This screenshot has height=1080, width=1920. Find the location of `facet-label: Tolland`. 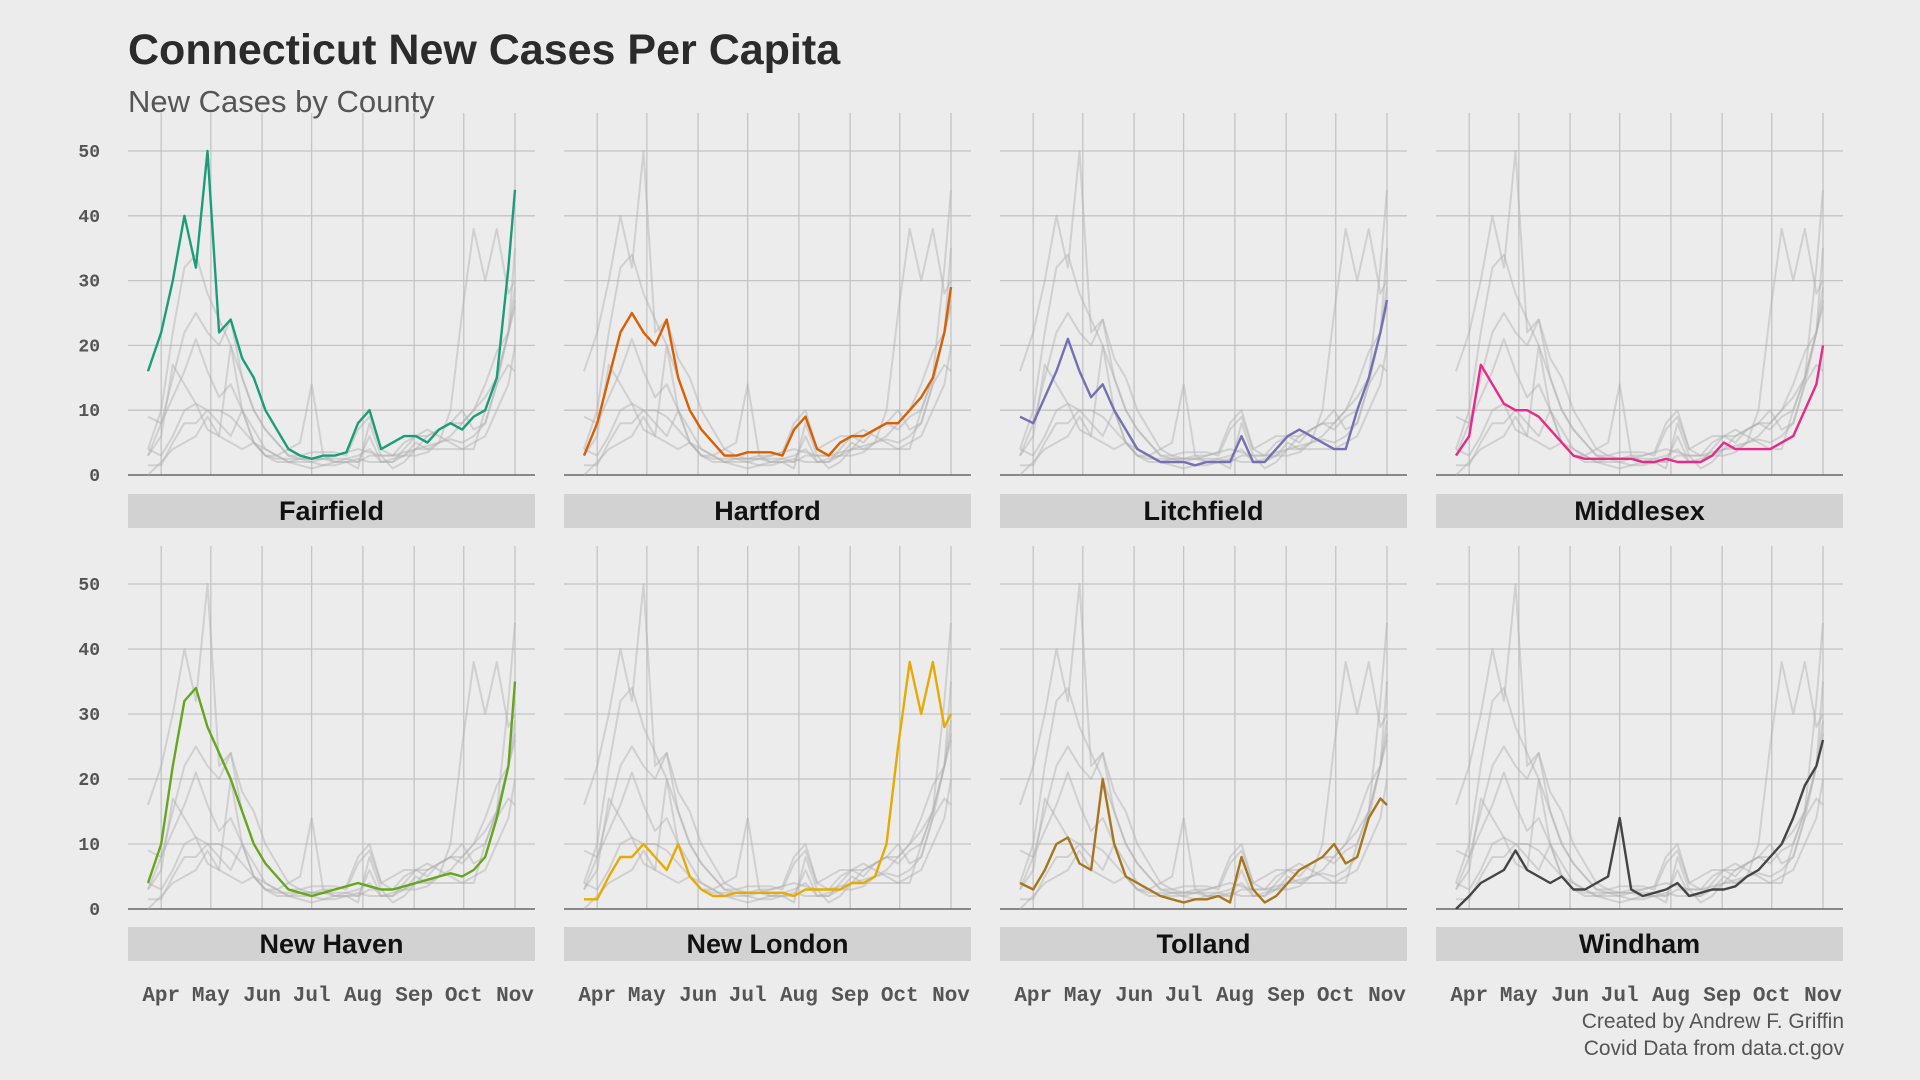

facet-label: Tolland is located at coordinates (1204, 944).